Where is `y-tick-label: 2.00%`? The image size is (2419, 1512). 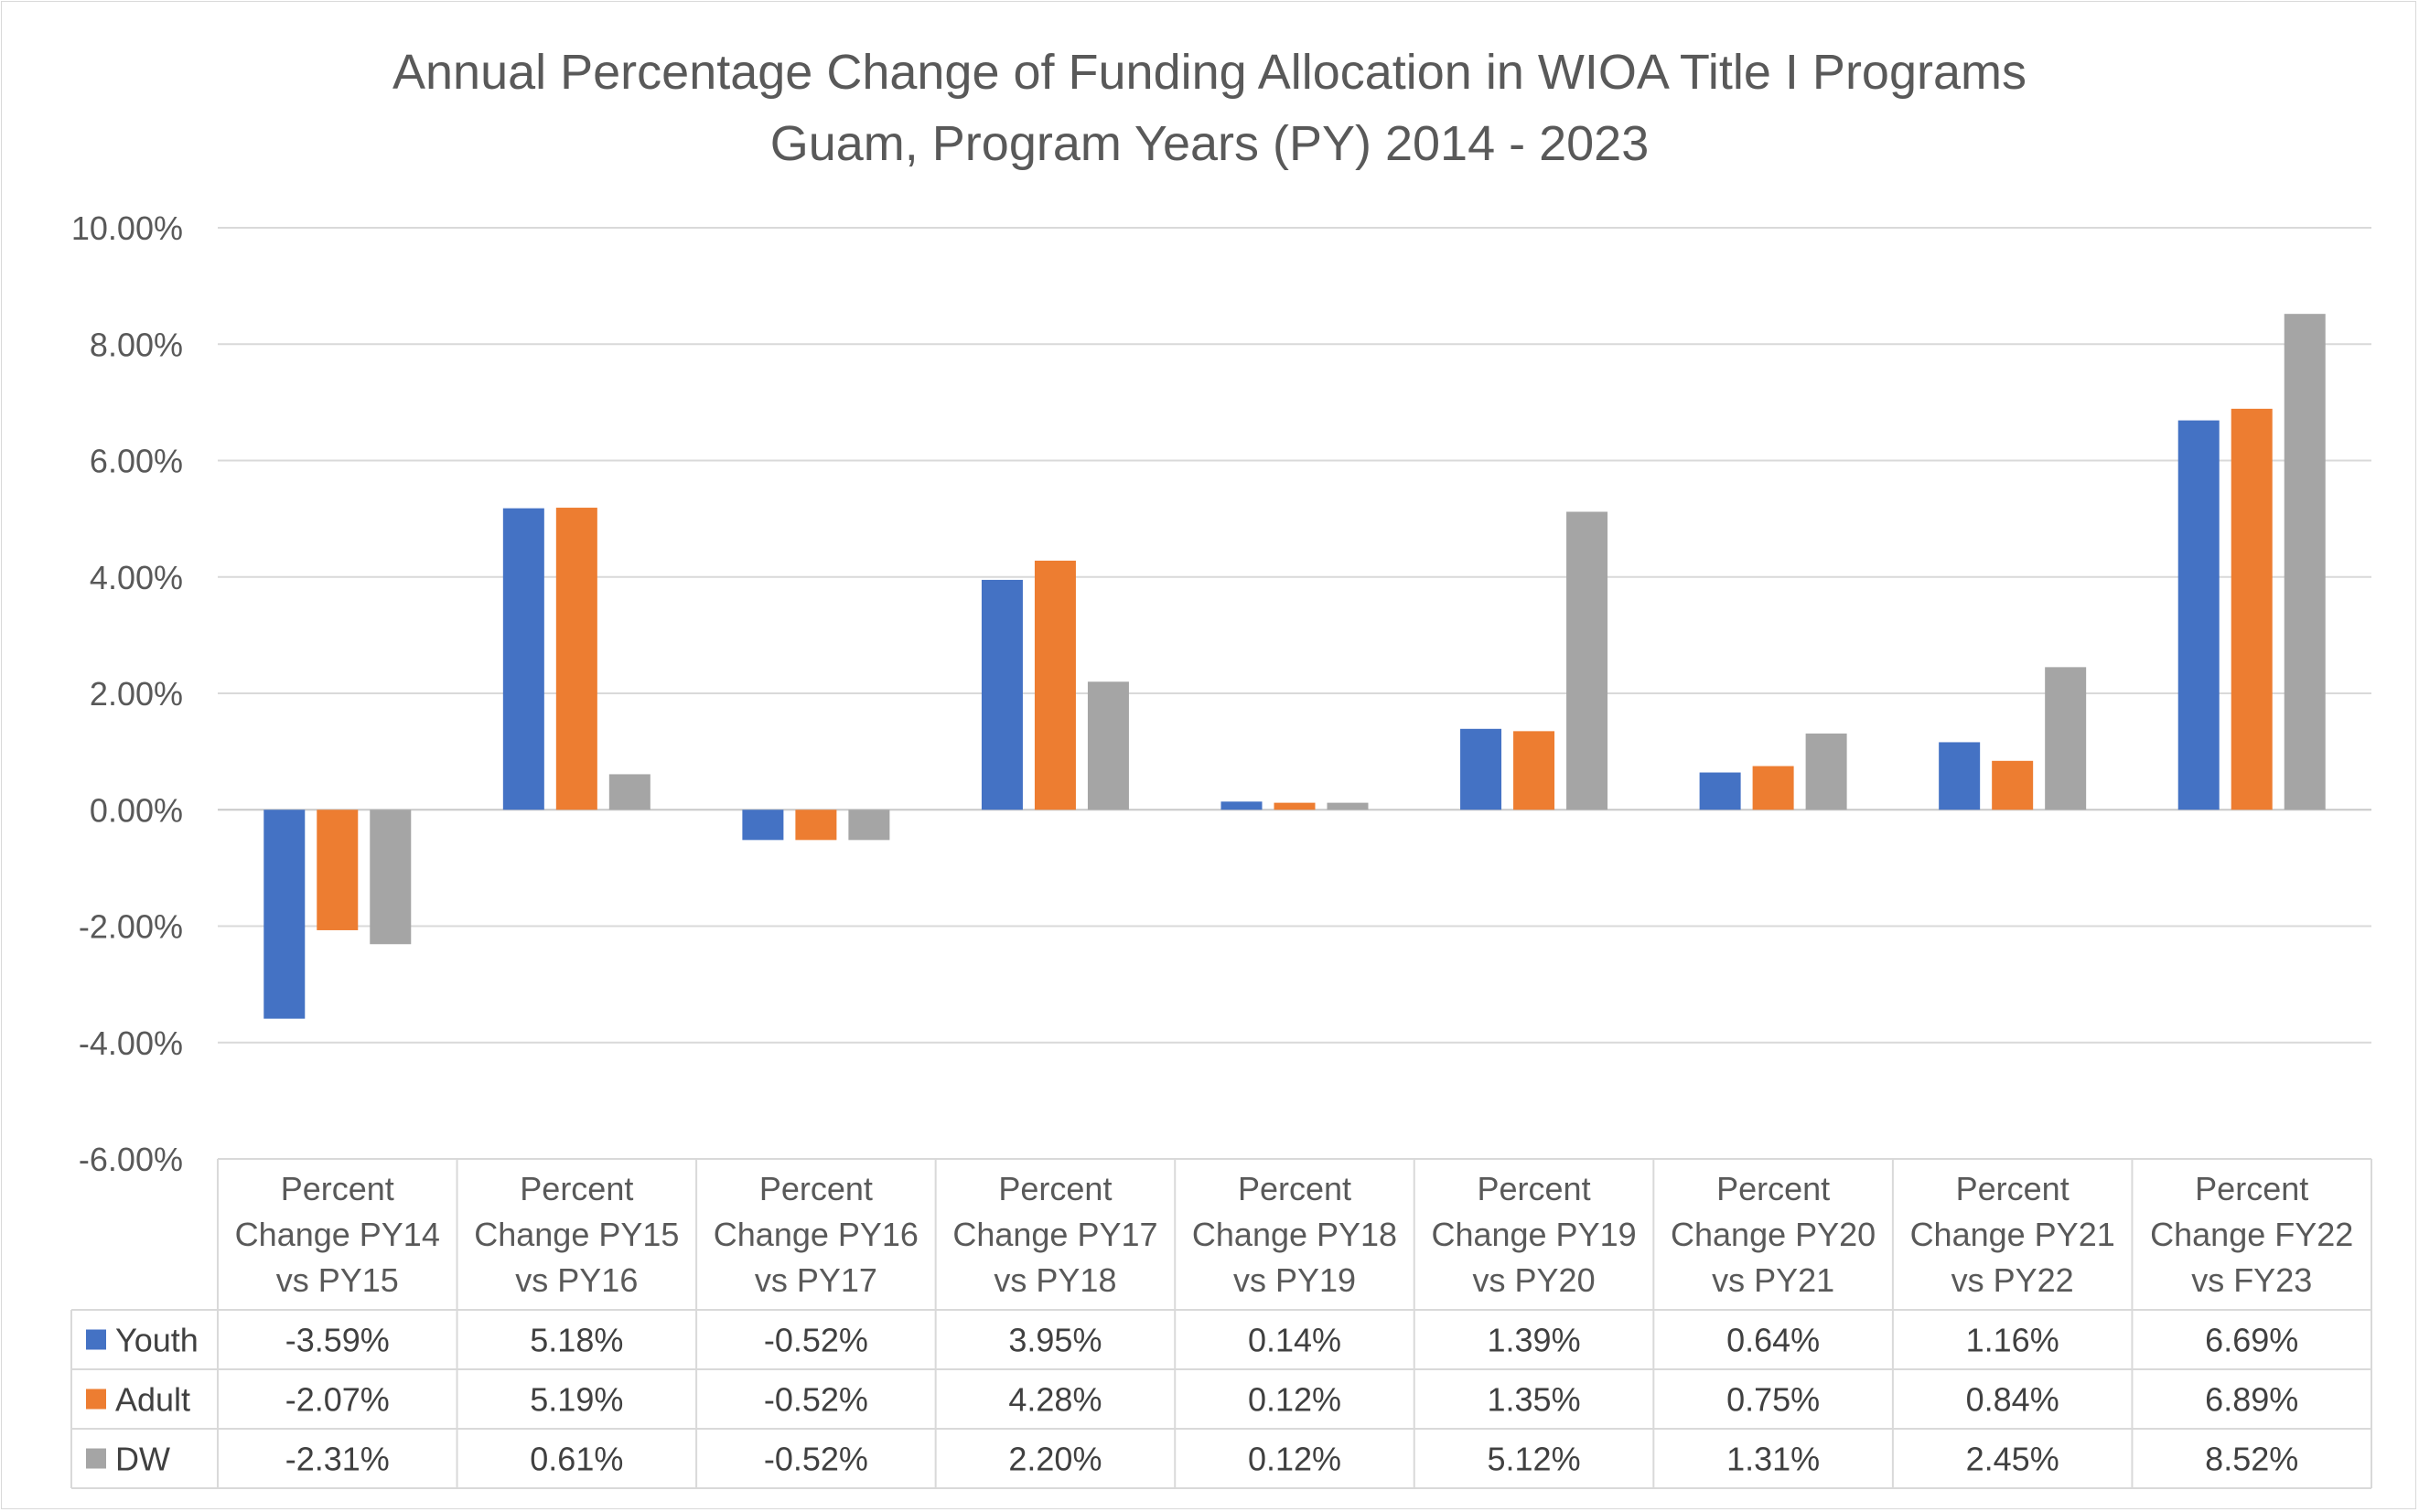 y-tick-label: 2.00% is located at coordinates (136, 694).